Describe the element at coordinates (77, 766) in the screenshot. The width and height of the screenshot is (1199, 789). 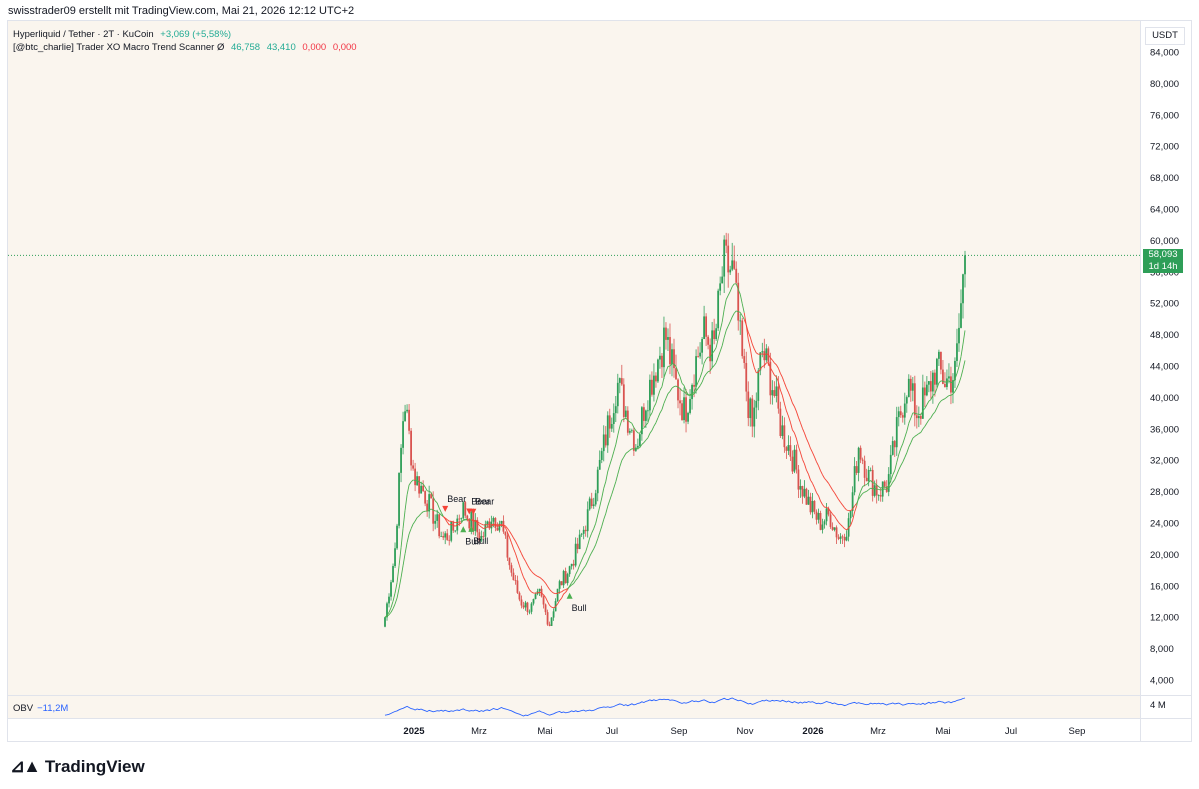
I see `tradingview-logo: ⊿▲ TradingView` at that location.